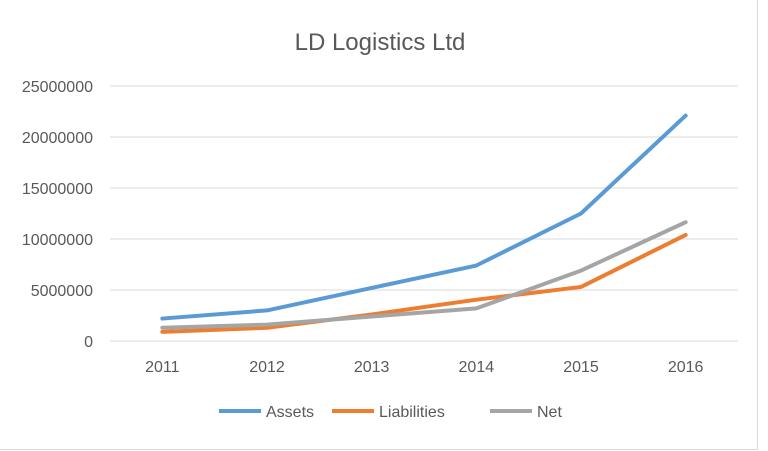 The image size is (768, 451). What do you see at coordinates (290, 412) in the screenshot?
I see `legend-label: Assets` at bounding box center [290, 412].